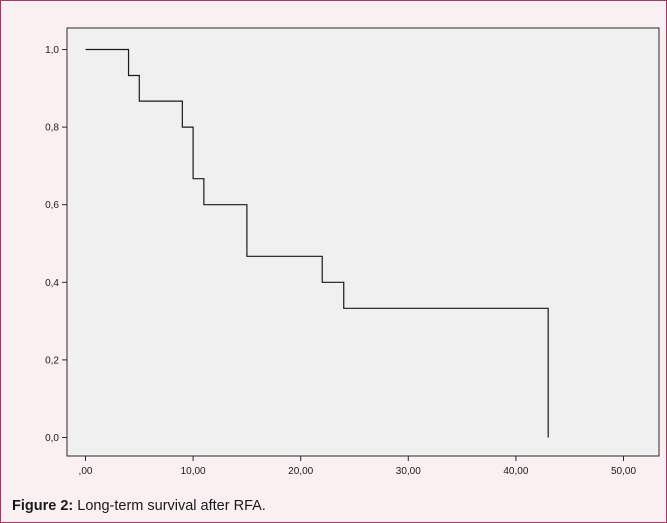 The height and width of the screenshot is (523, 667). What do you see at coordinates (43, 506) in the screenshot?
I see `figure-caption-label: Figure 2:` at bounding box center [43, 506].